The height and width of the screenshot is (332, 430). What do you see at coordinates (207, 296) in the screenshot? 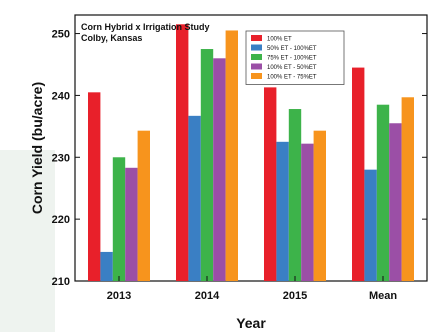
I see `x-tick-label: 2014` at bounding box center [207, 296].